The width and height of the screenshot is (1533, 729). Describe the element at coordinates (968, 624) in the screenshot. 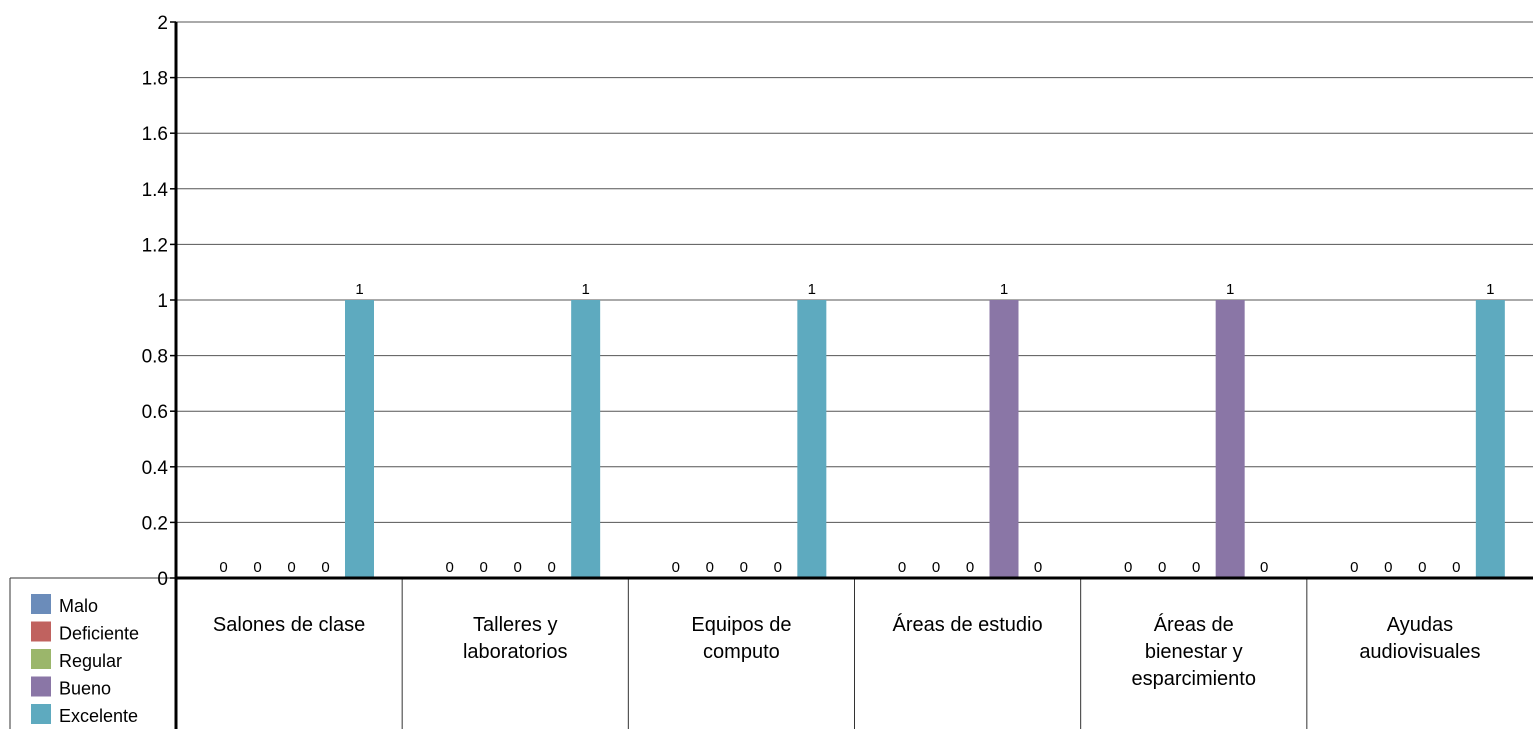

I see `category-label: Áreas de estudio` at that location.